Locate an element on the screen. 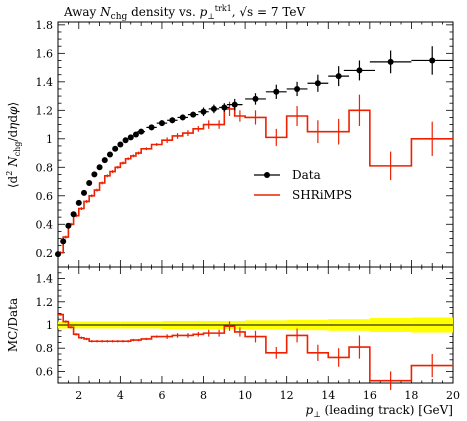 This screenshot has width=467, height=421. legend-data-label: Data is located at coordinates (306, 175).